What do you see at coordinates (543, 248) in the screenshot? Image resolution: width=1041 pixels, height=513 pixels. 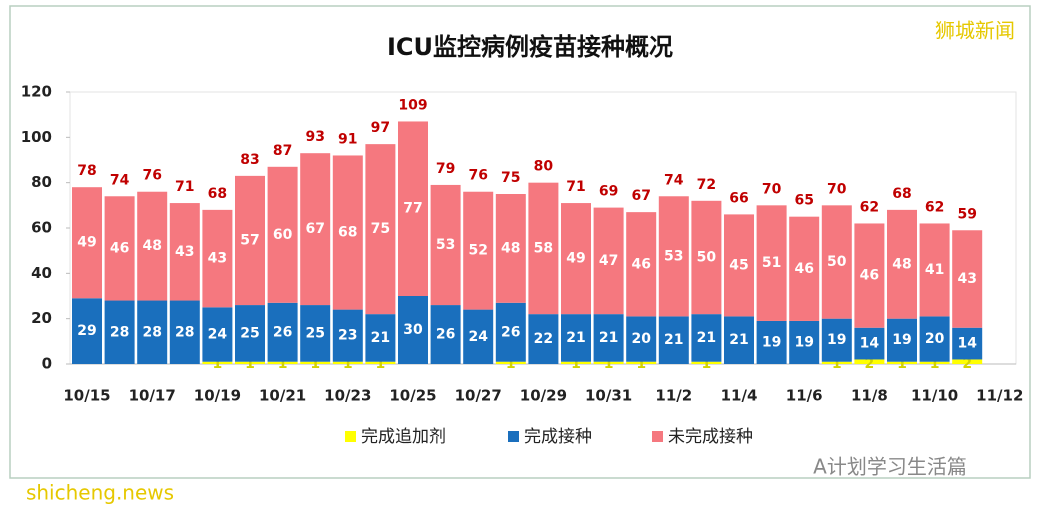 I see `value-label: 58` at bounding box center [543, 248].